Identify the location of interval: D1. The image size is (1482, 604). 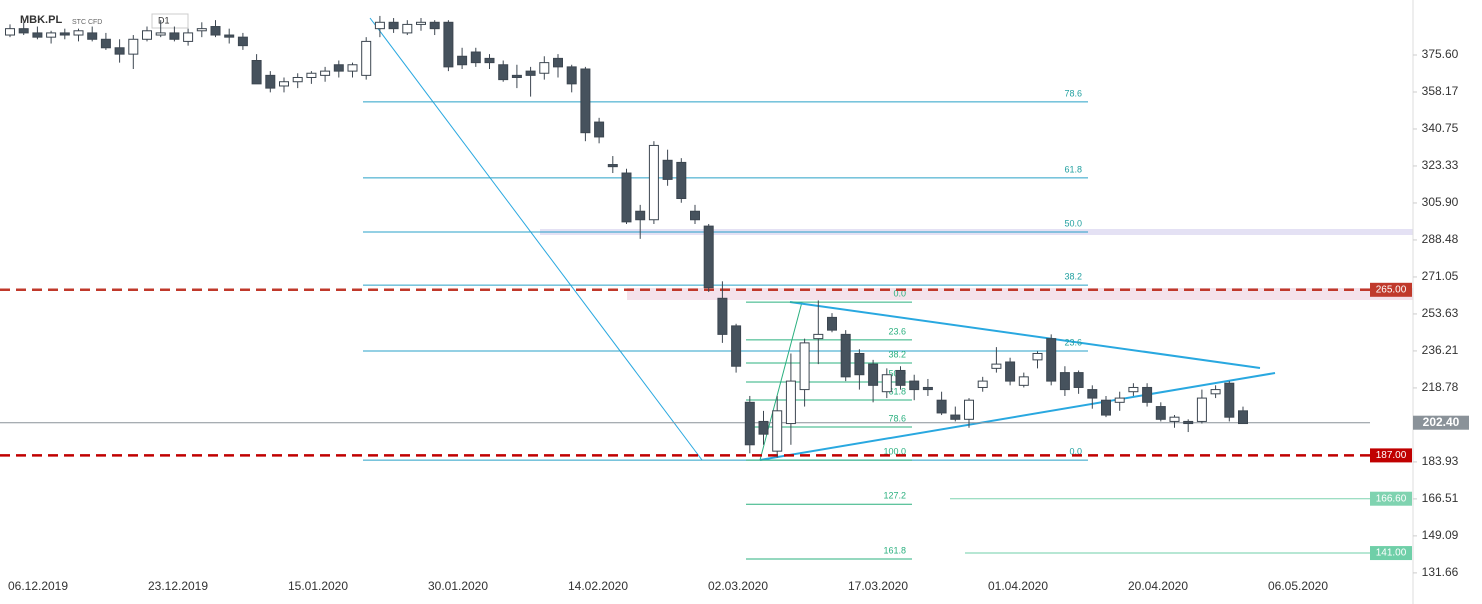
(164, 20).